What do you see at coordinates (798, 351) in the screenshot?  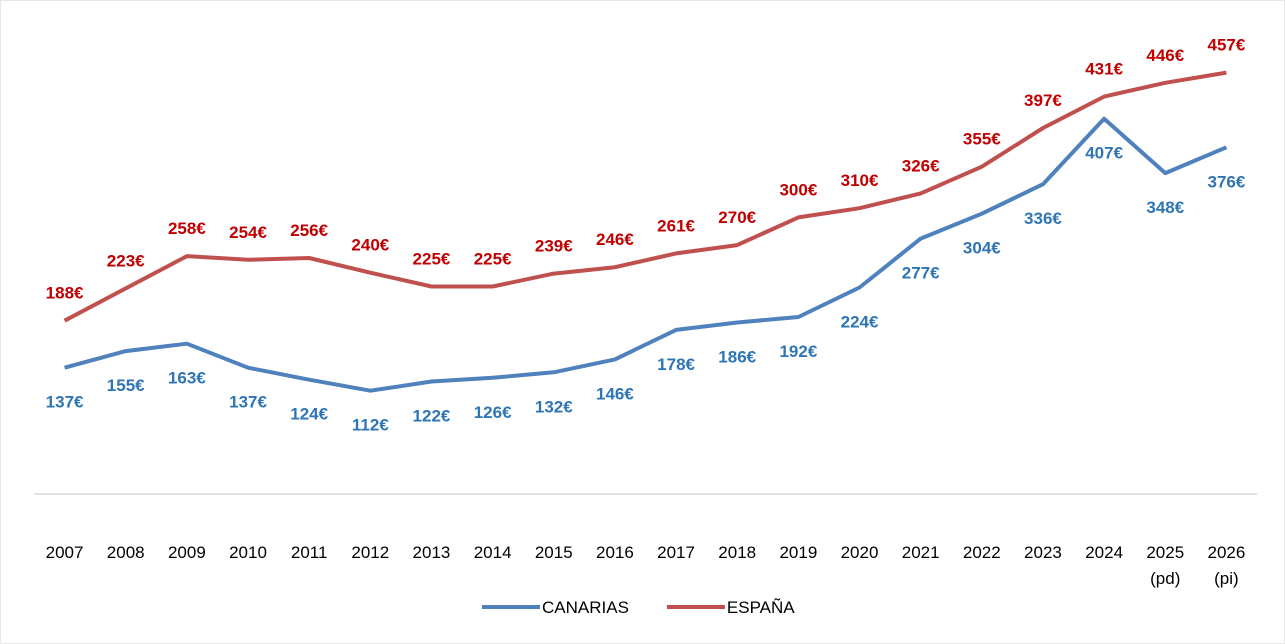 I see `data-label: 192€` at bounding box center [798, 351].